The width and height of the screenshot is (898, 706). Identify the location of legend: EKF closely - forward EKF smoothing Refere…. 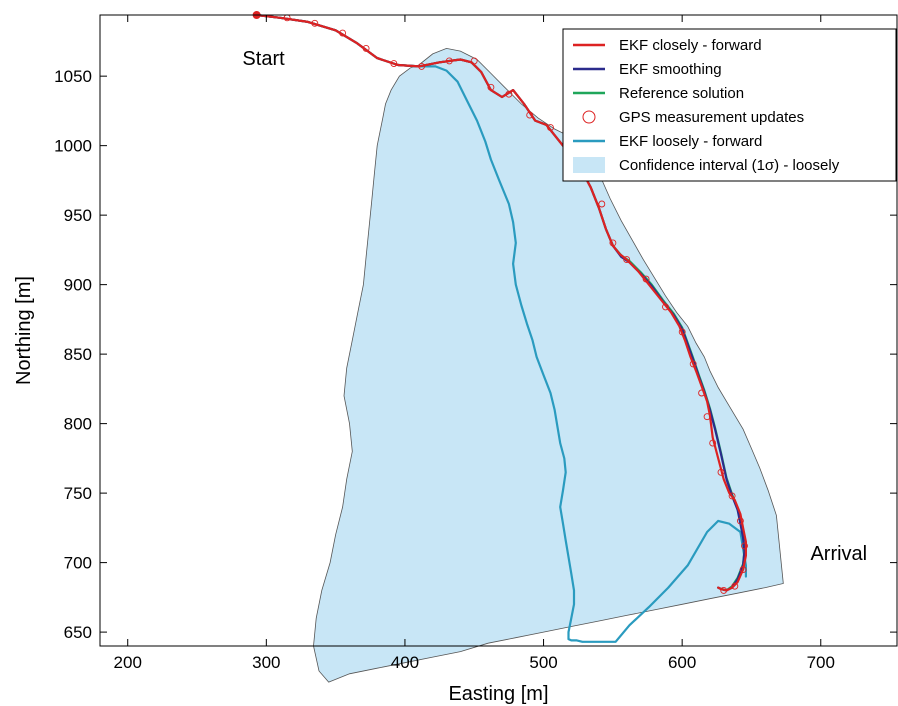
(729, 105).